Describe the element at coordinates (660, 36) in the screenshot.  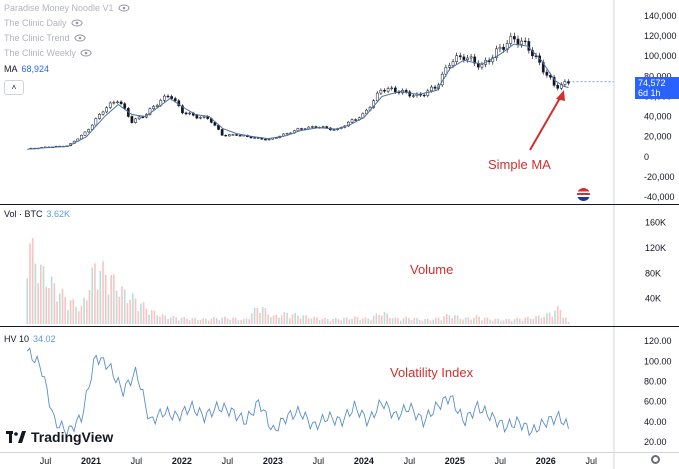
I see `price-tick-label: 120,000` at that location.